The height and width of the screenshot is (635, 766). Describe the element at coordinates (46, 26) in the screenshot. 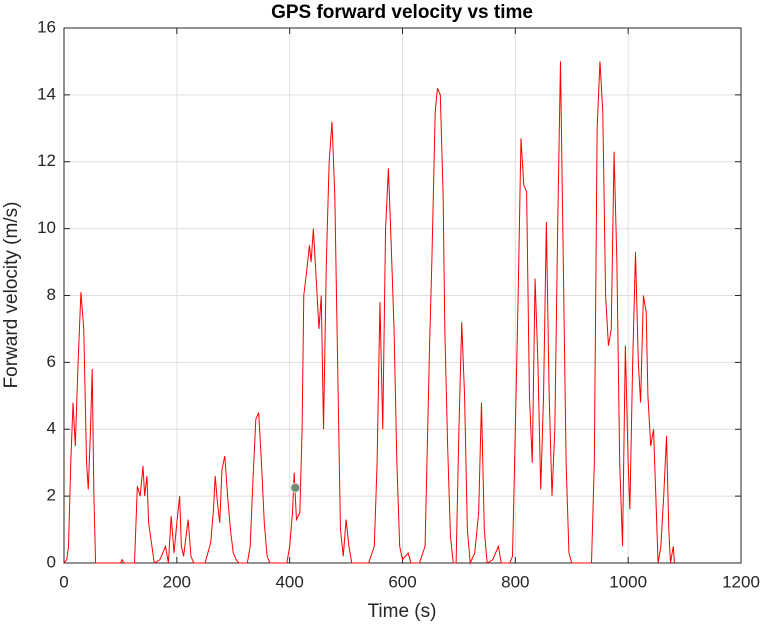

I see `y-tick-label: 16` at that location.